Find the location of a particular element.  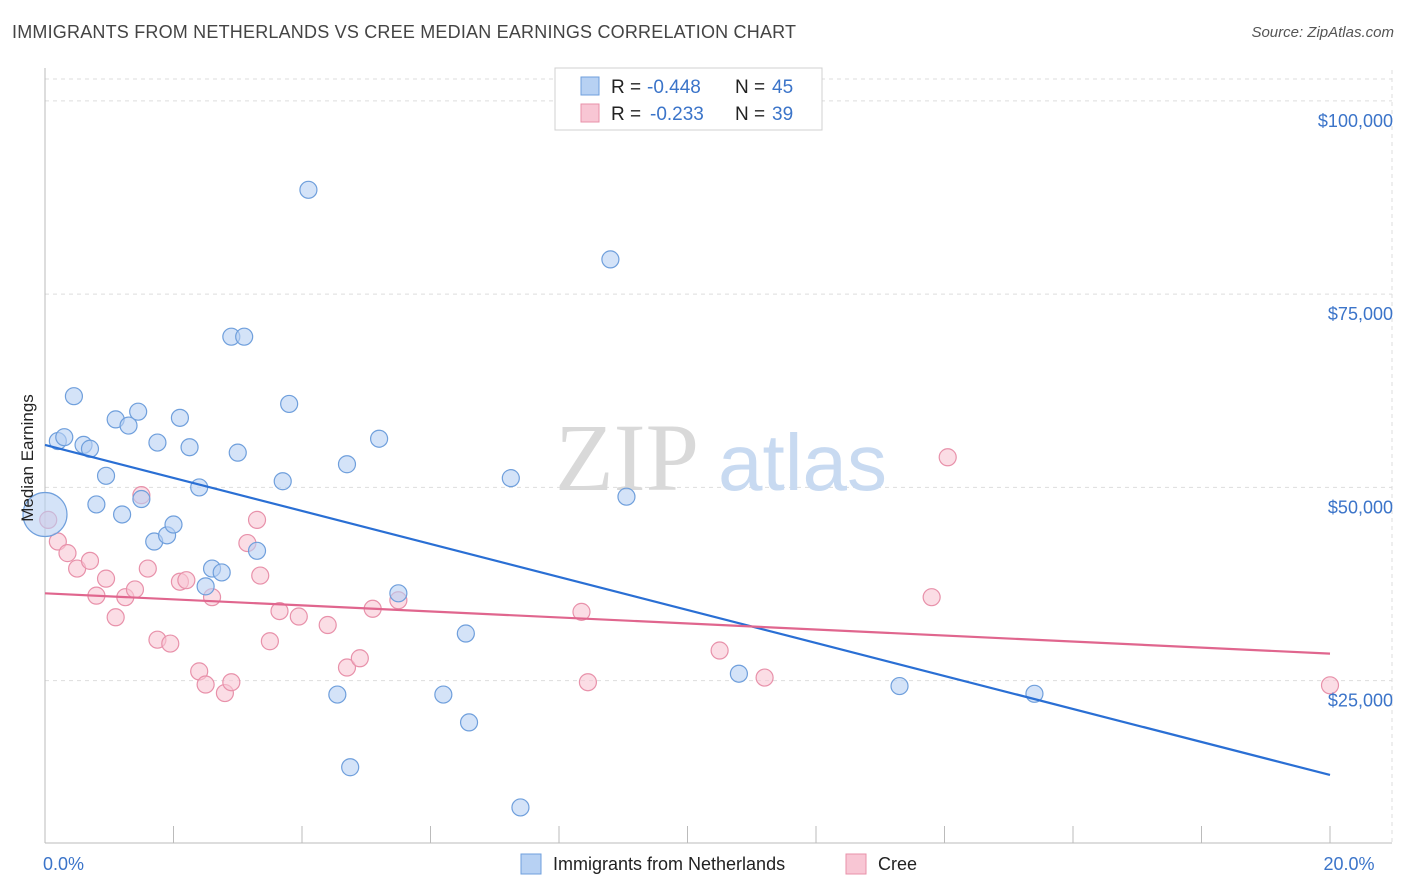

y-tick-label-1: $50,000 is located at coordinates (1360, 507).